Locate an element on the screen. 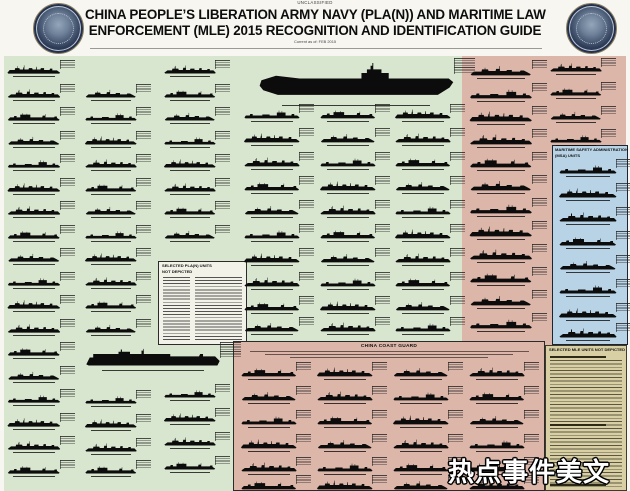  list-subheader is located at coordinates (578, 357).